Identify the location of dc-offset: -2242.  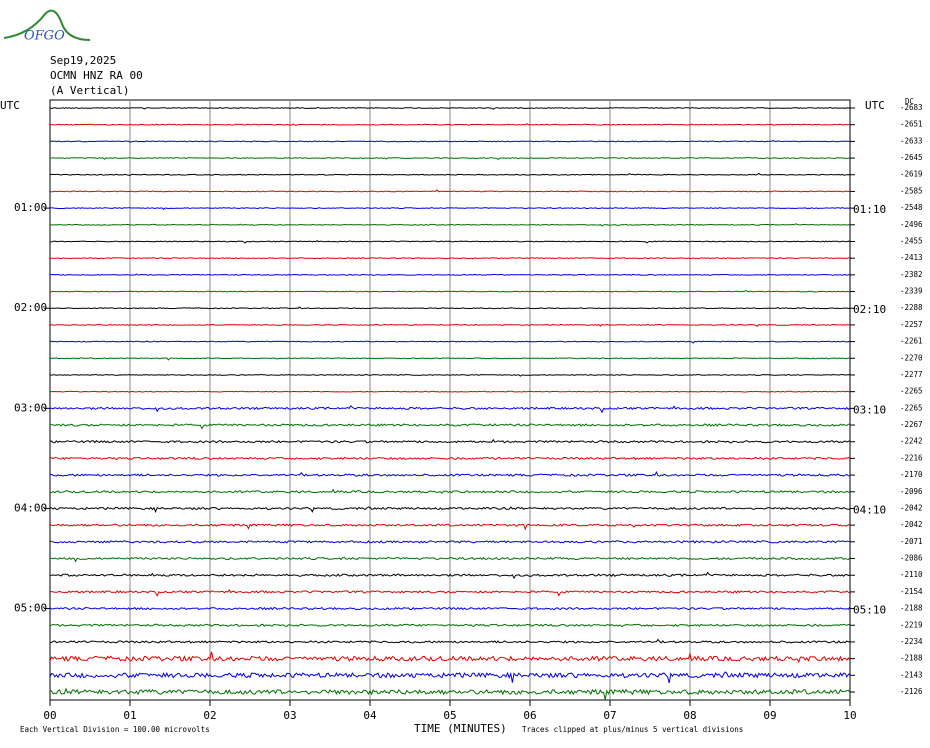
(911, 441).